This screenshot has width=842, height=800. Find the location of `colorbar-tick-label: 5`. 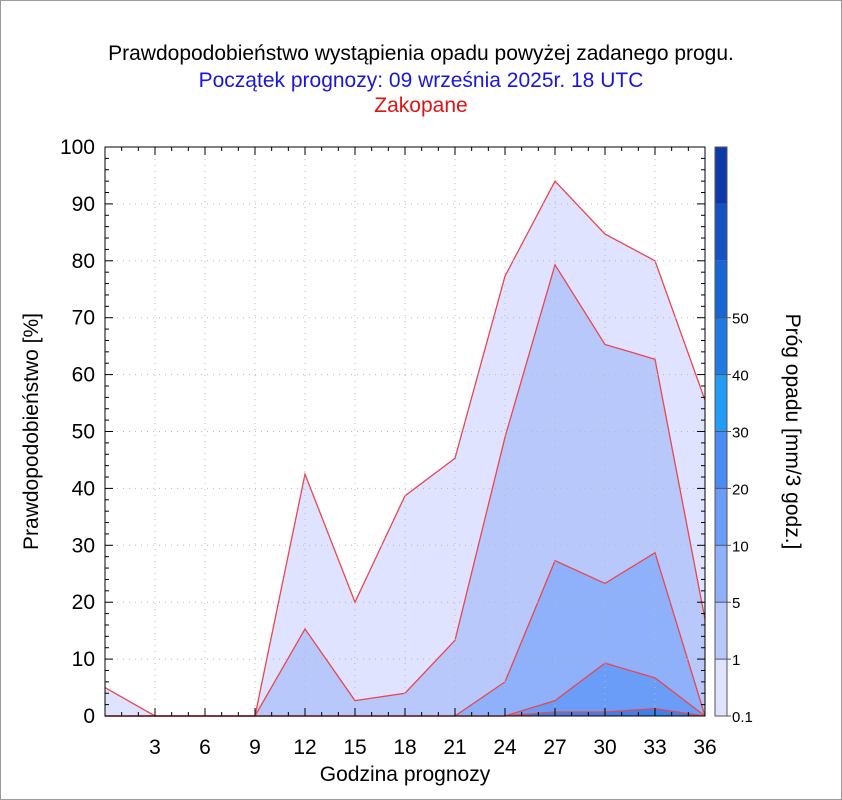

colorbar-tick-label: 5 is located at coordinates (736, 603).